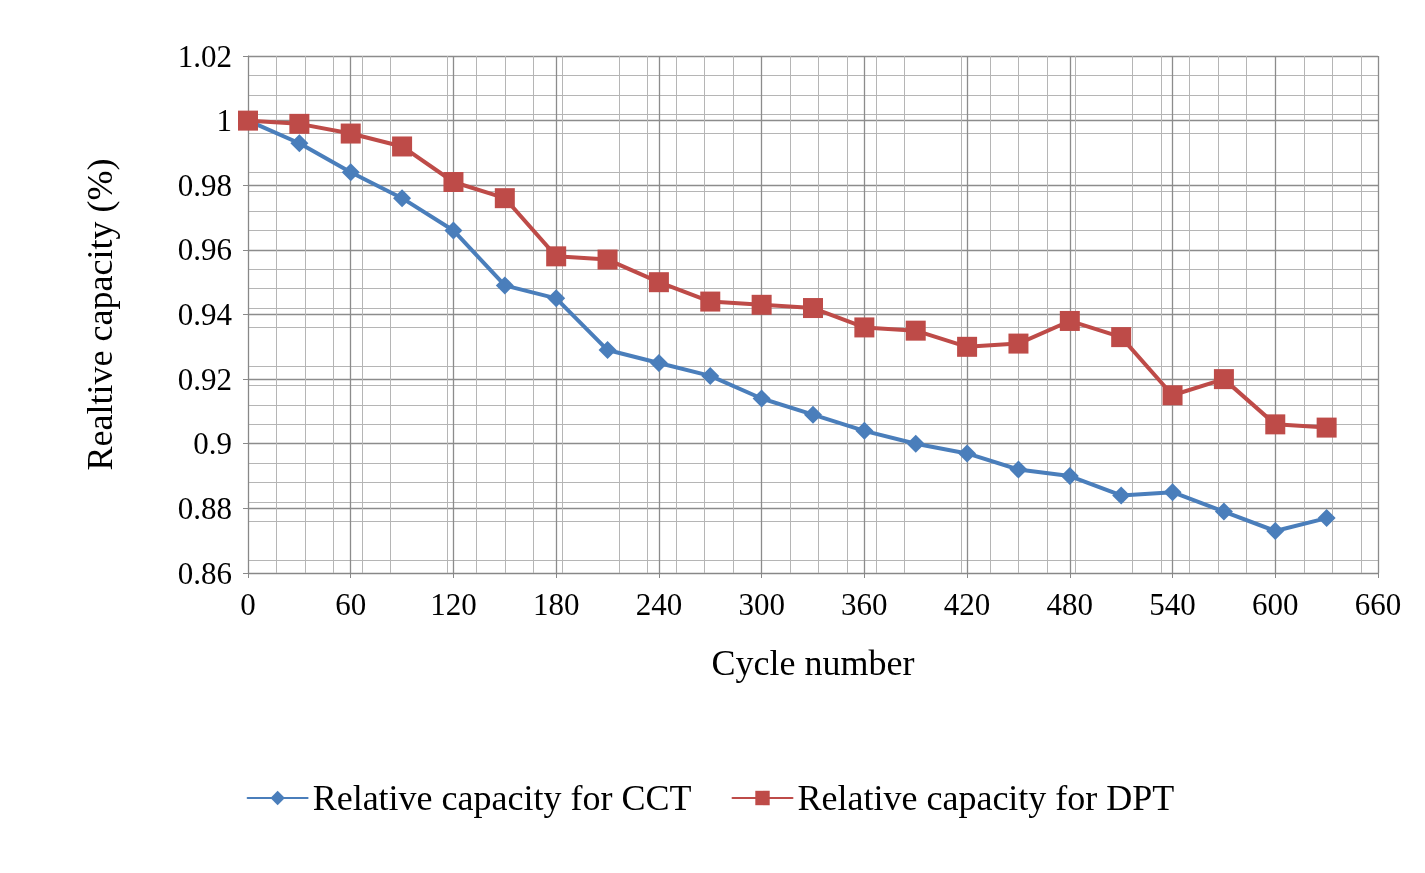  What do you see at coordinates (1172, 604) in the screenshot?
I see `x-tick-label: 540` at bounding box center [1172, 604].